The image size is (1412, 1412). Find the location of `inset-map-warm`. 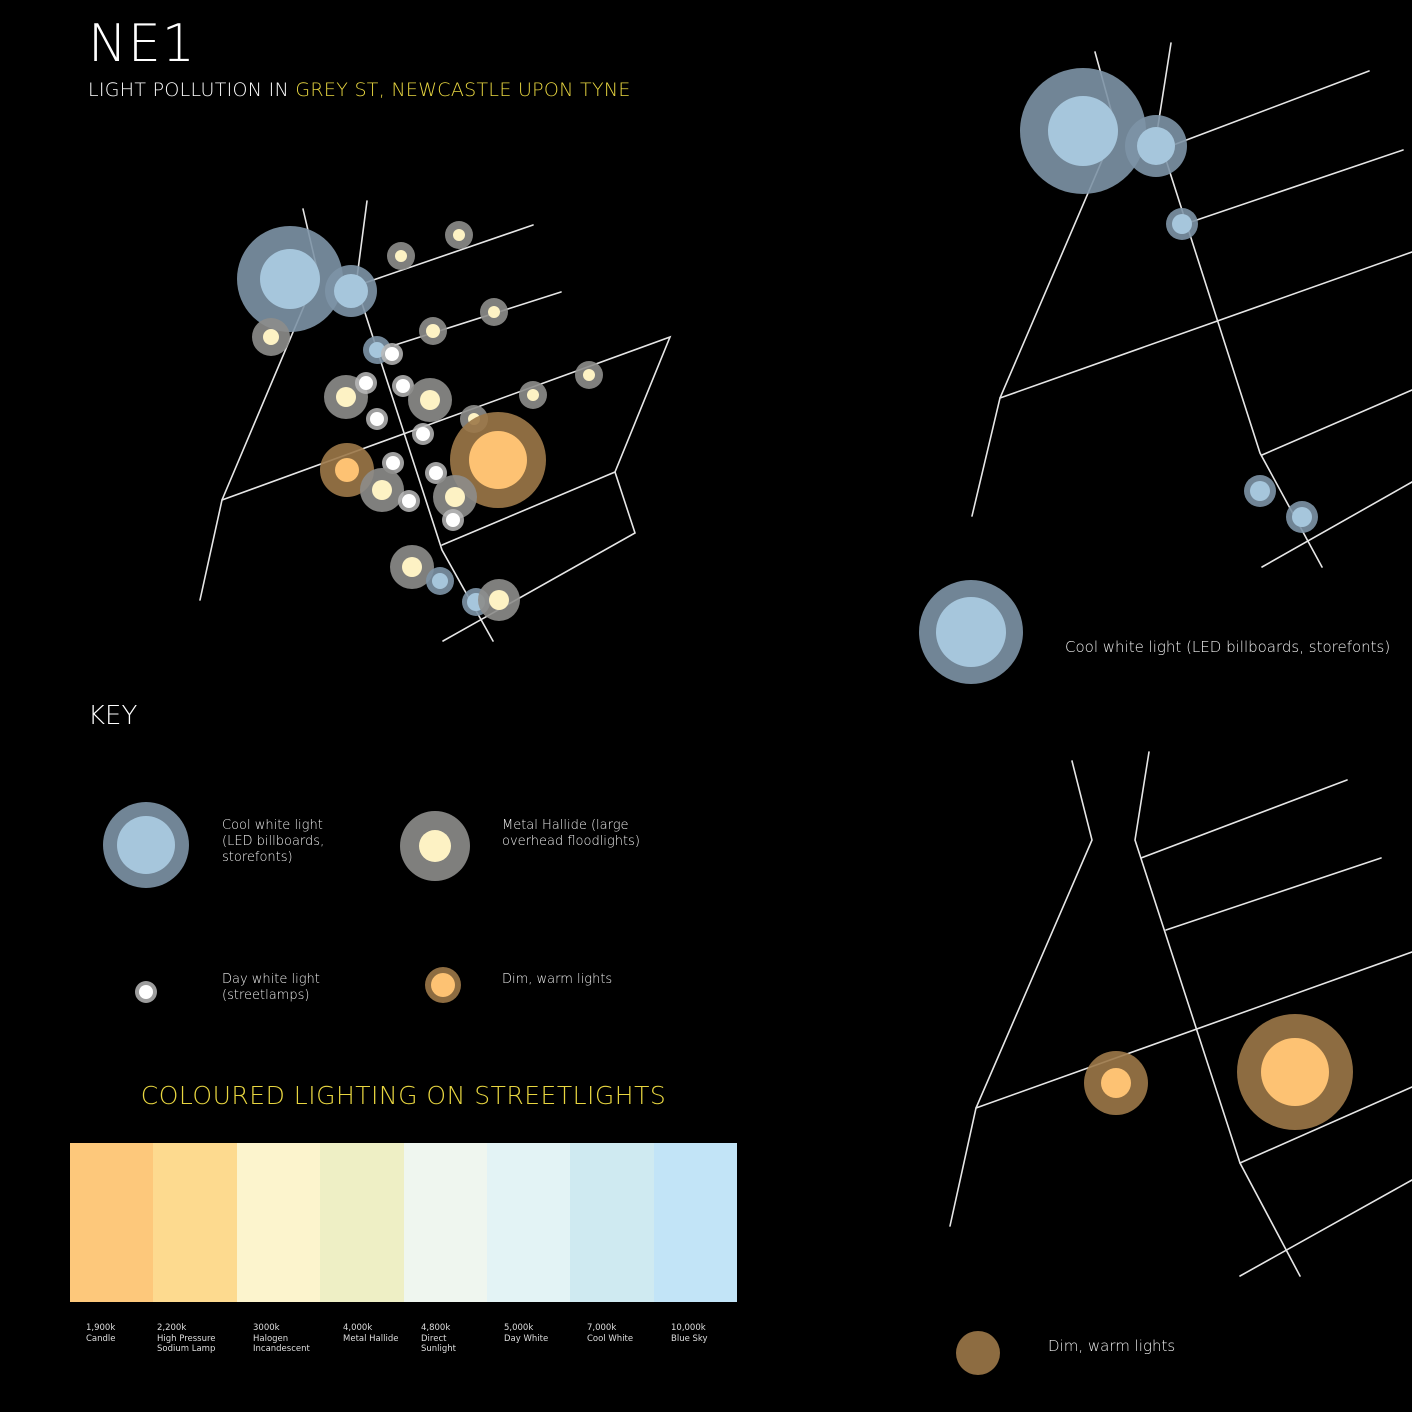

inset-map-warm is located at coordinates (1180, 1063).